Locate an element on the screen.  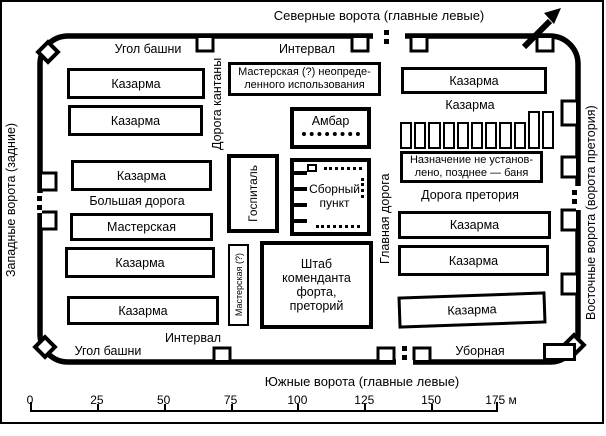
east-gate-label: Восточные ворота (ворота претория) is located at coordinates (591, 212).